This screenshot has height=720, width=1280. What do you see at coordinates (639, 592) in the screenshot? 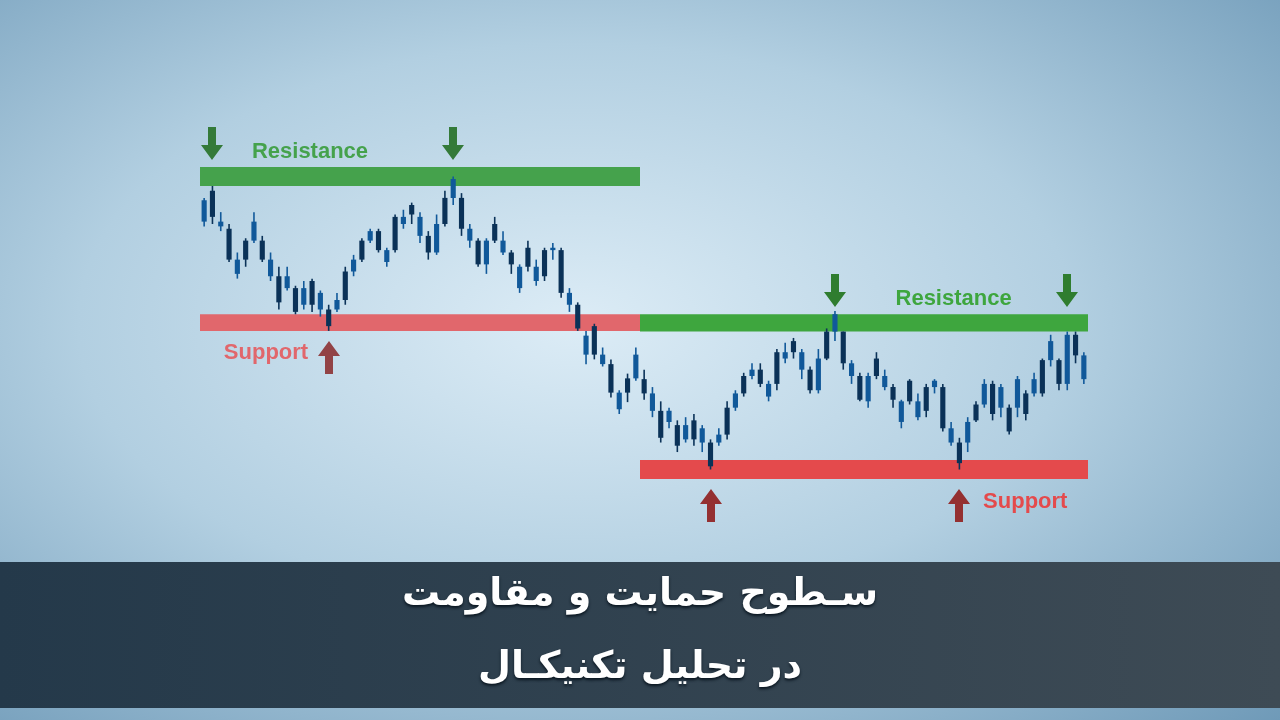
I see `text: سـطوح حمایت و مقاومت` at bounding box center [639, 592].